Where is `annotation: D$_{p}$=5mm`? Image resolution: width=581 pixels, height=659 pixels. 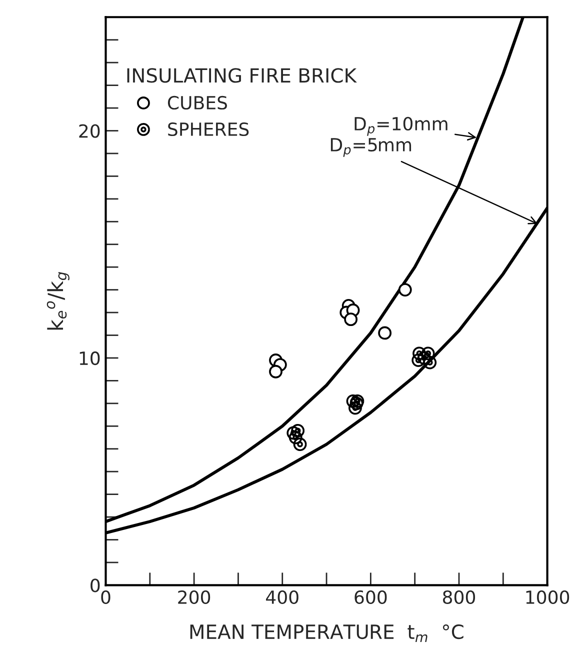
annotation: D$_{p}$=5mm is located at coordinates (371, 147).